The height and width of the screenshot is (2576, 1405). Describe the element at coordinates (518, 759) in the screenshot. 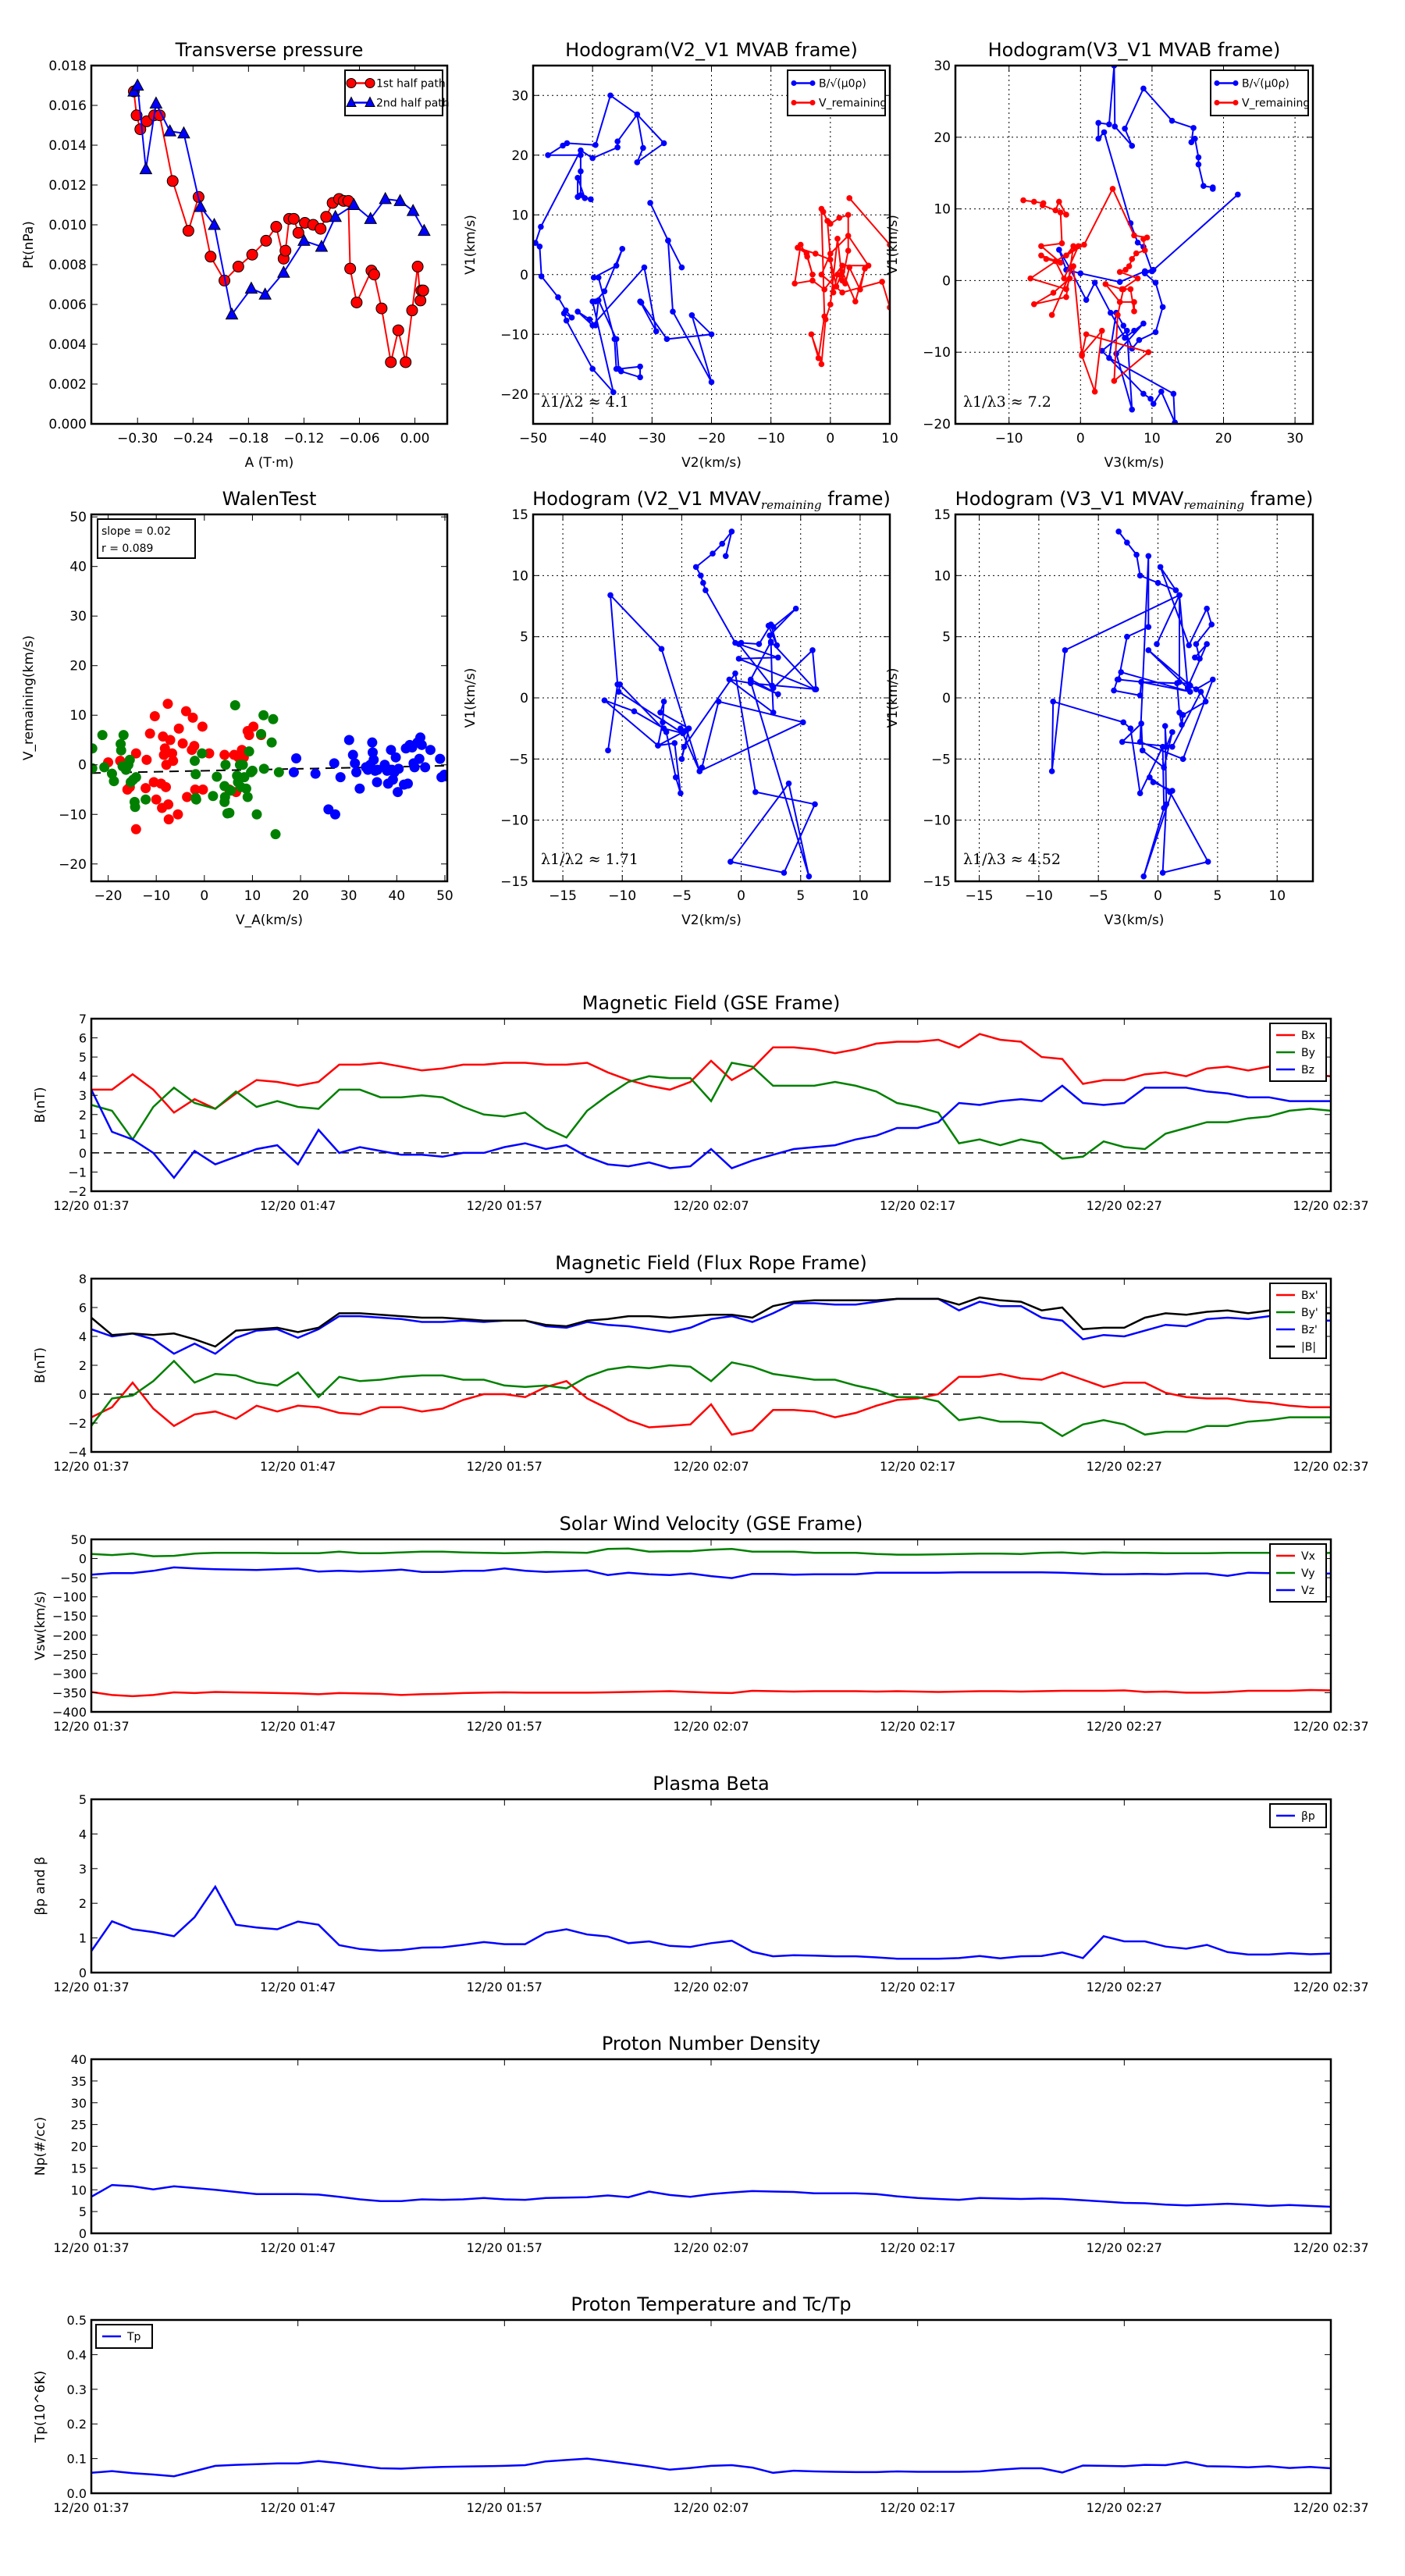

I see `y-tick-label: −5` at that location.